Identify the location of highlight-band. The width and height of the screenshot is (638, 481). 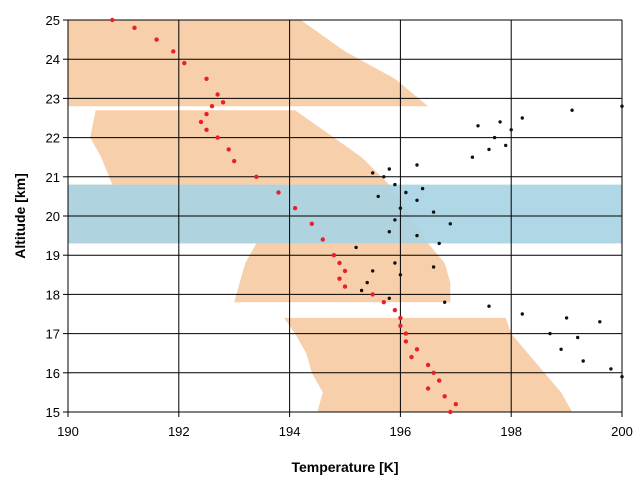
(345, 214).